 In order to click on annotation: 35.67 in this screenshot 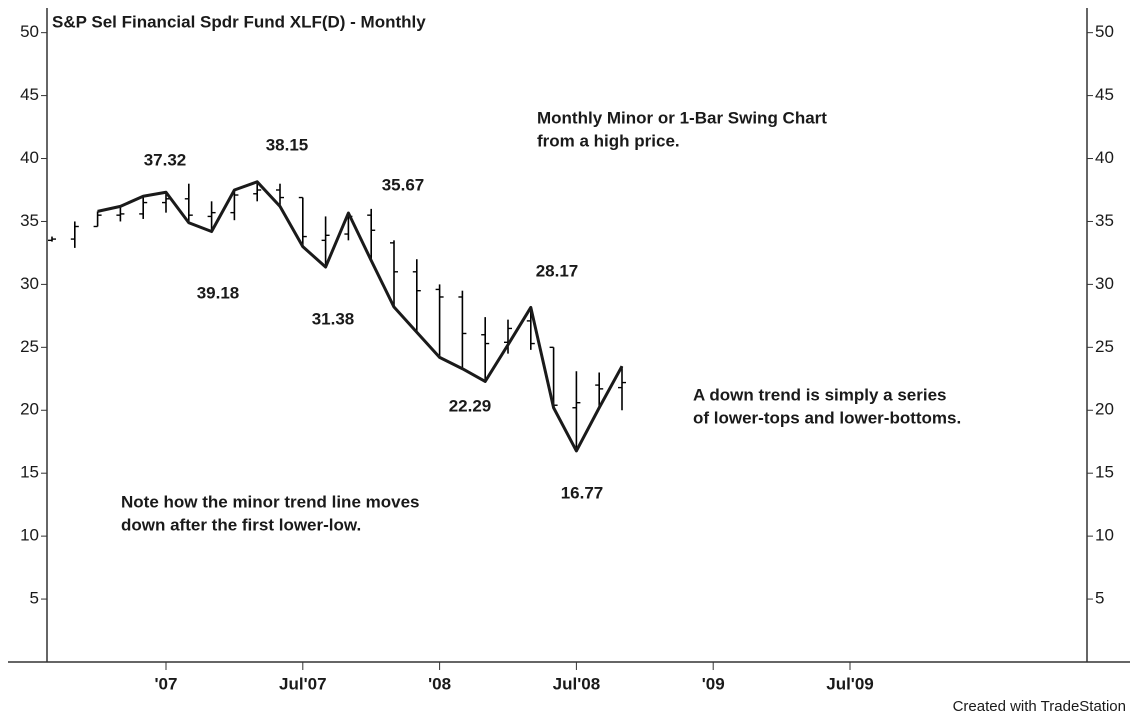, I will do `click(403, 184)`.